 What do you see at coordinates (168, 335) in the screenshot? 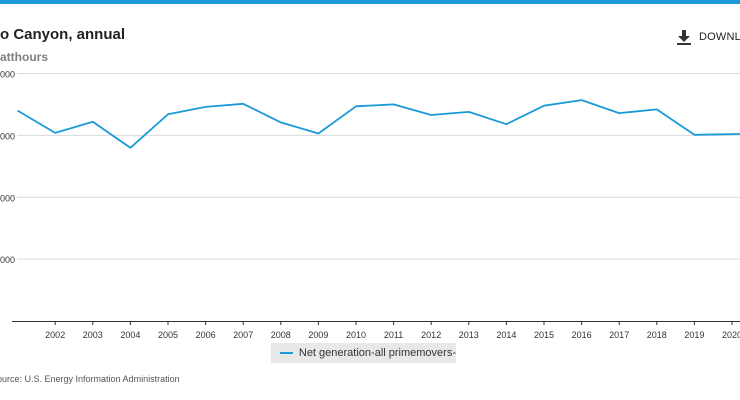
I see `x-tick-label: 2005` at bounding box center [168, 335].